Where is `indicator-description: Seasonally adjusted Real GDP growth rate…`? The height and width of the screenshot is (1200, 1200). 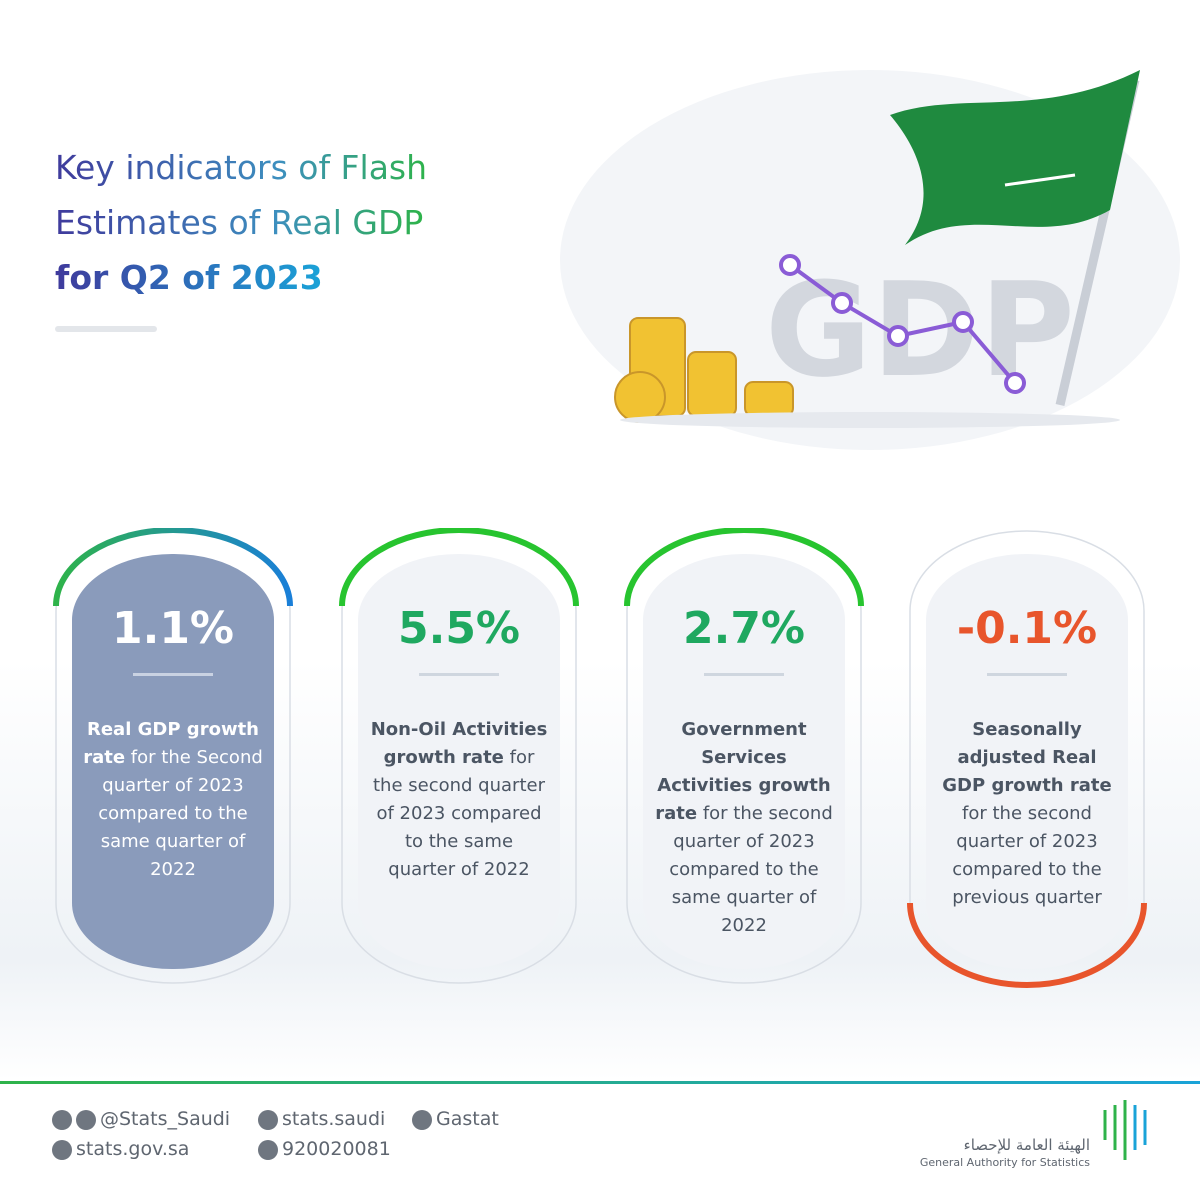
indicator-description: Seasonally adjusted Real GDP growth rate… is located at coordinates (1027, 814).